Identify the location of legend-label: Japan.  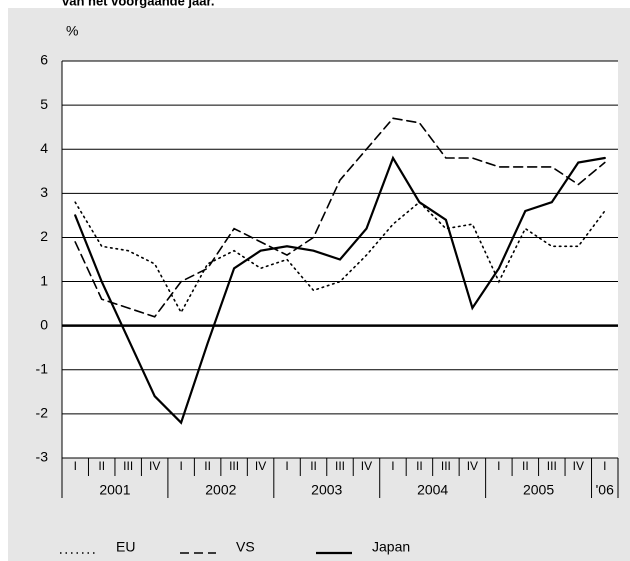
(391, 547).